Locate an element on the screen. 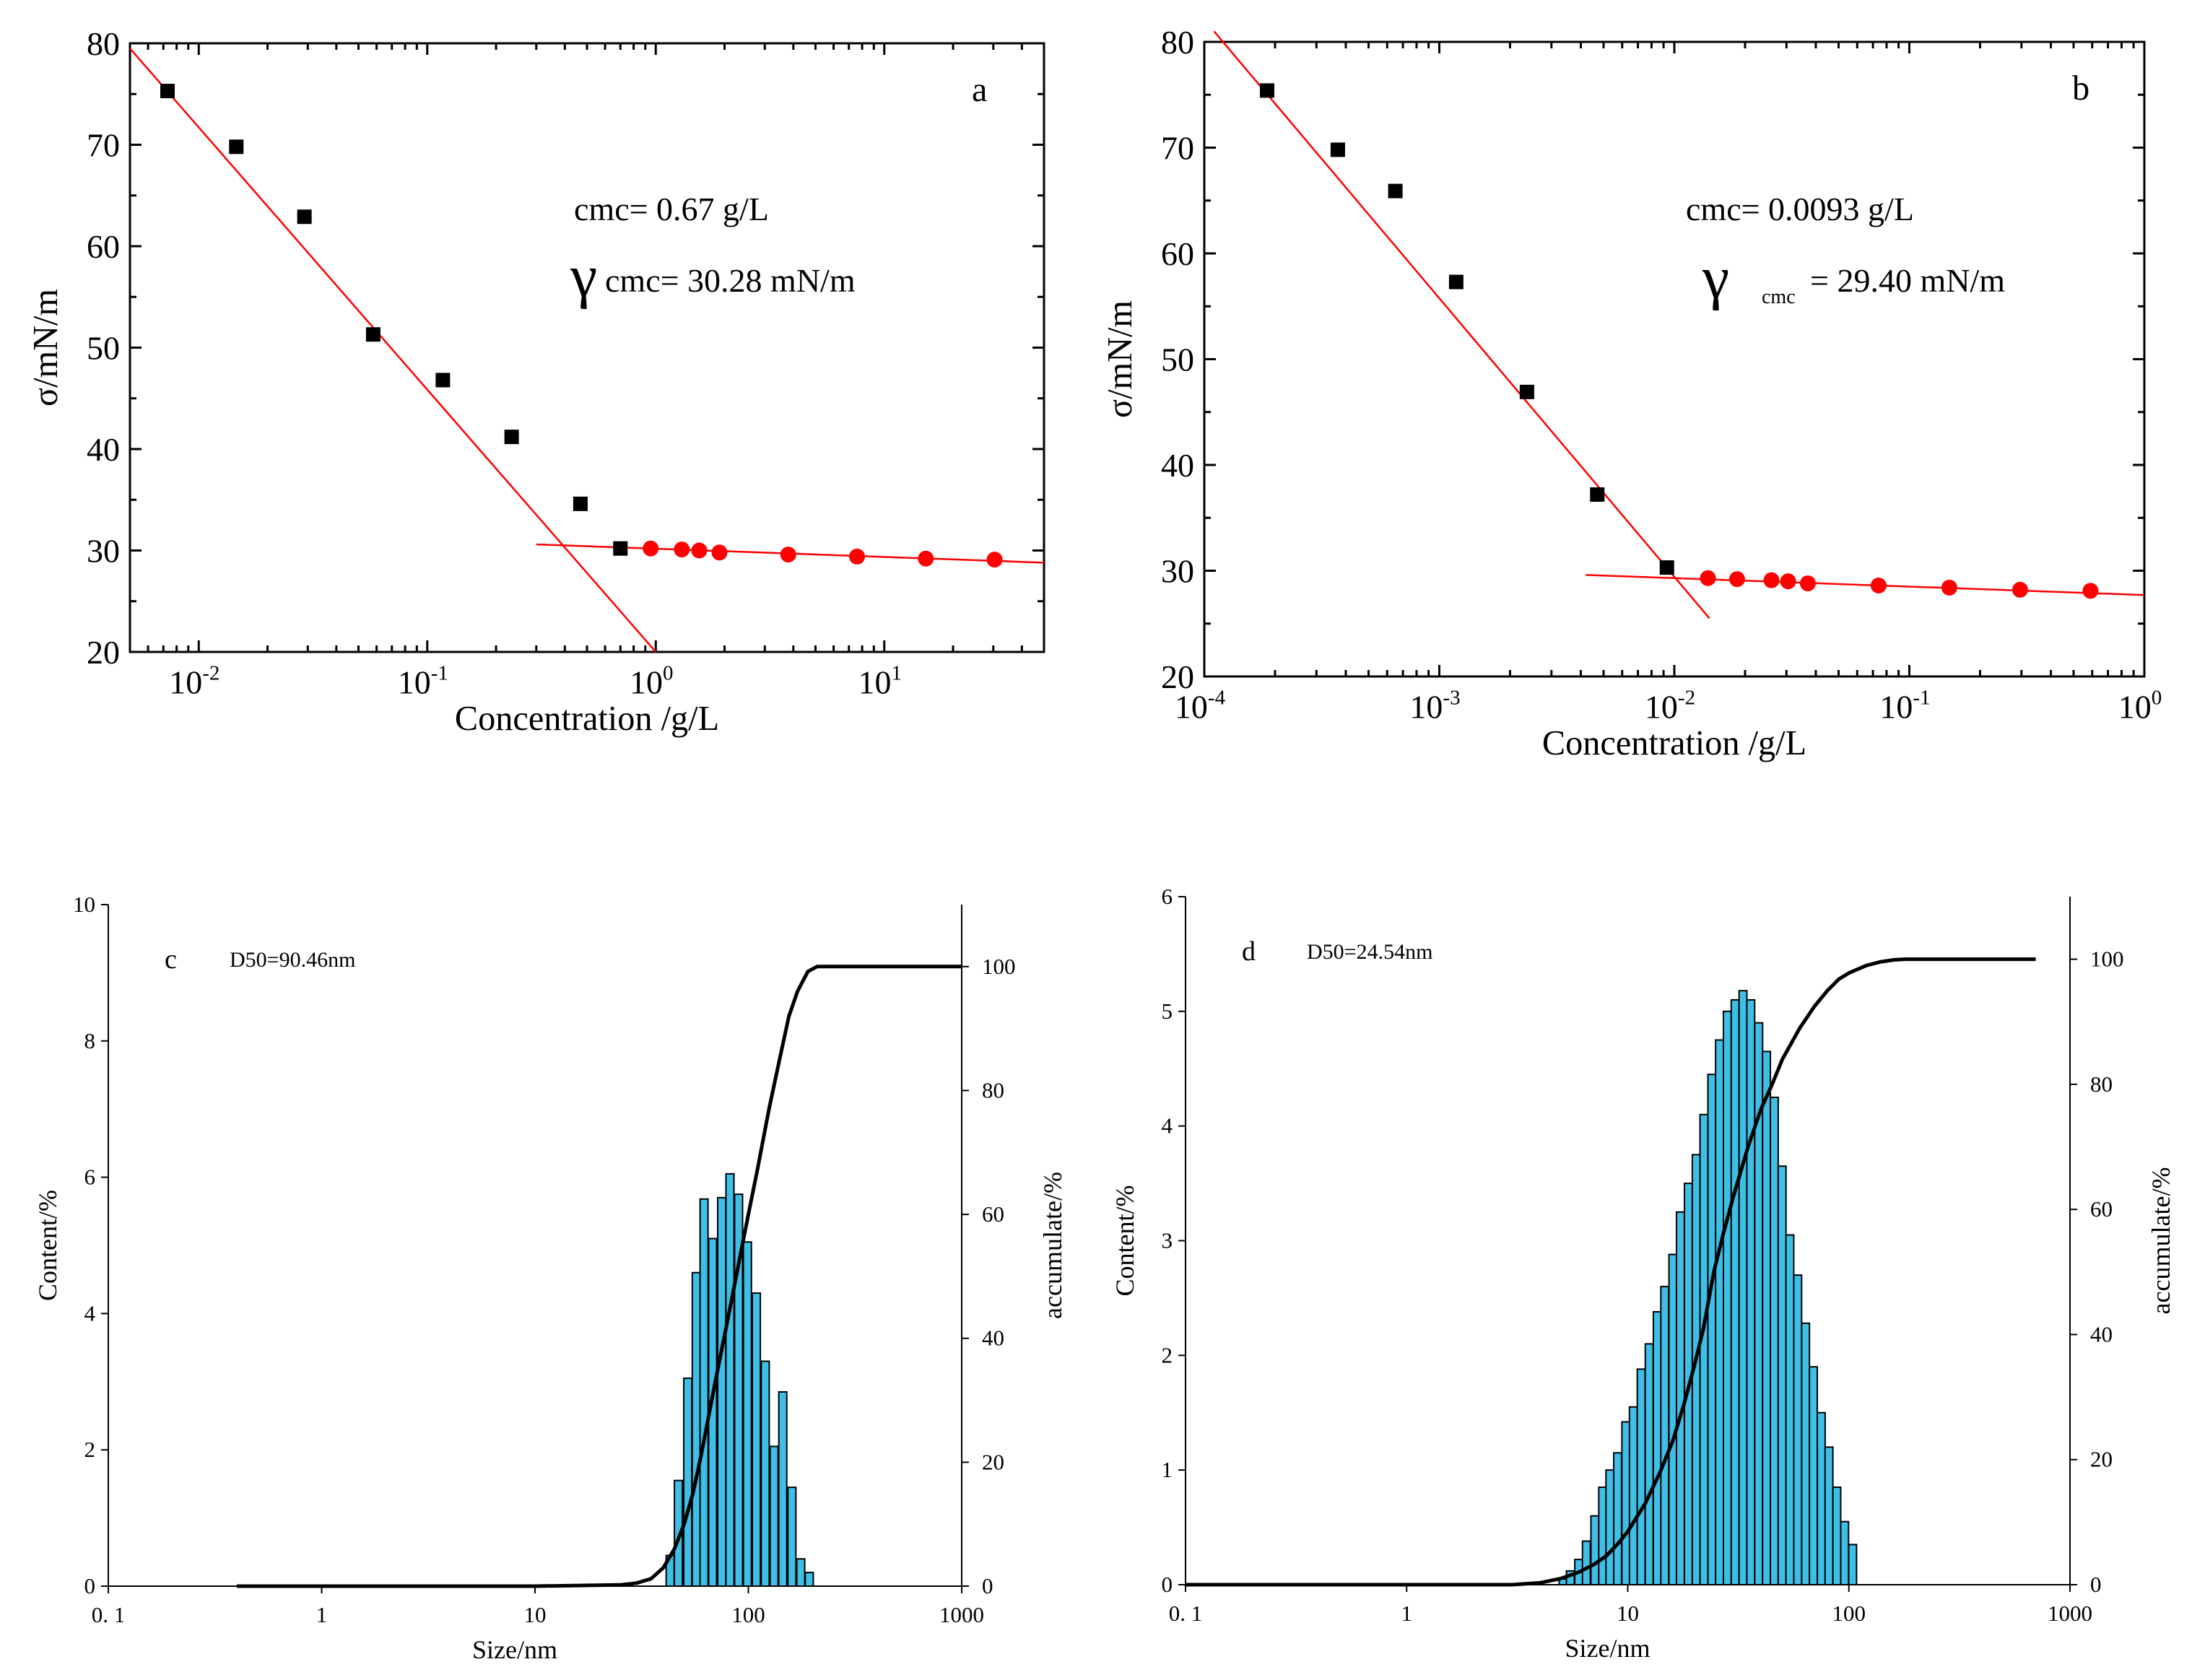 The height and width of the screenshot is (1680, 2192). gamma-cmc-annotation: = 29.40 mN/m is located at coordinates (1907, 280).